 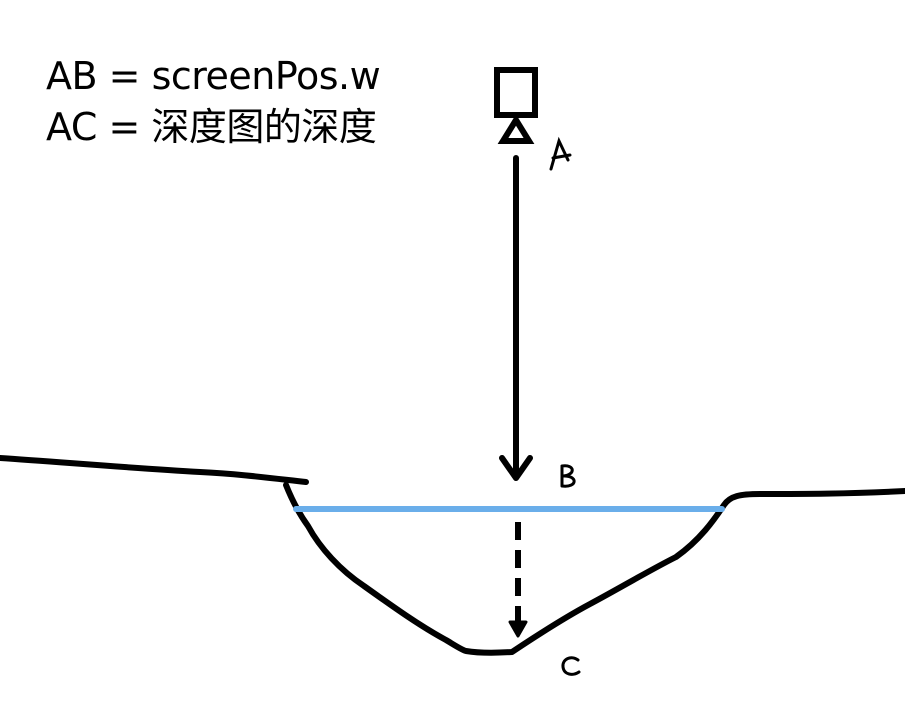 What do you see at coordinates (560, 153) in the screenshot?
I see `point-a-label` at bounding box center [560, 153].